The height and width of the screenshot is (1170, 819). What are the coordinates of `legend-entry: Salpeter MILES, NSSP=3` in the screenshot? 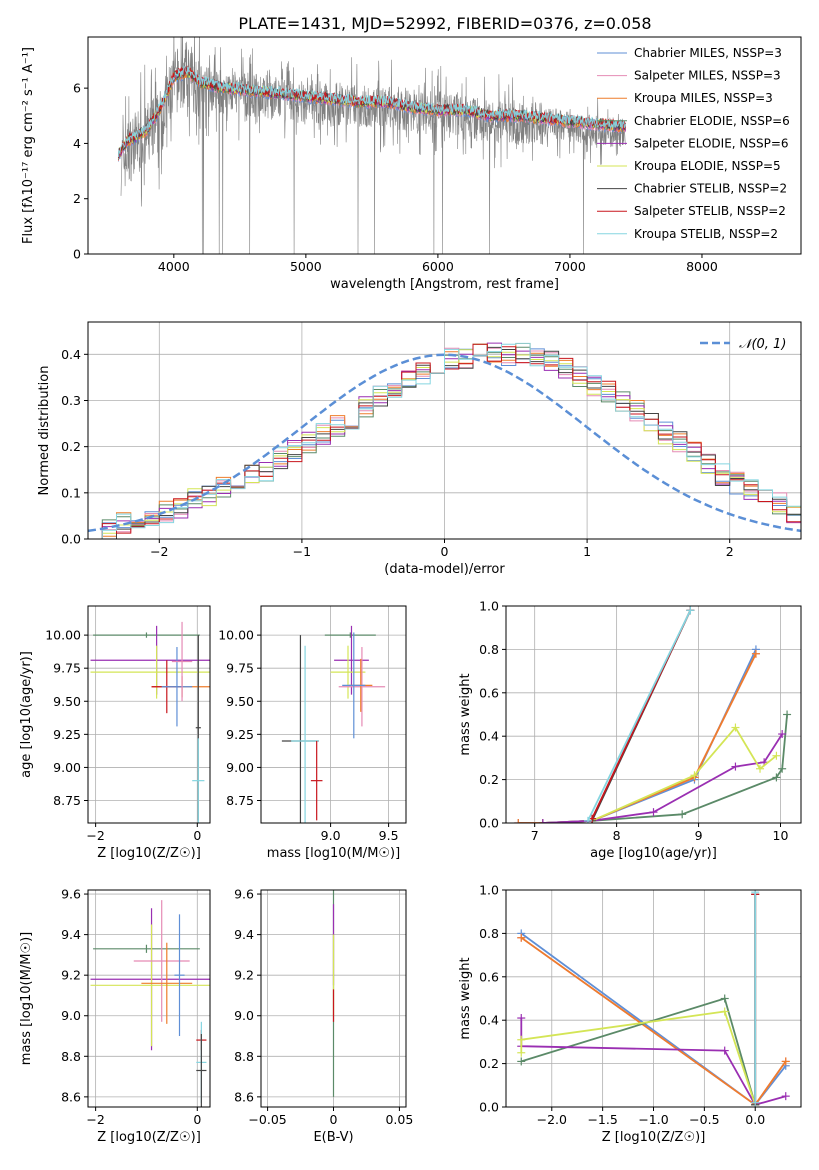 It's located at (707, 76).